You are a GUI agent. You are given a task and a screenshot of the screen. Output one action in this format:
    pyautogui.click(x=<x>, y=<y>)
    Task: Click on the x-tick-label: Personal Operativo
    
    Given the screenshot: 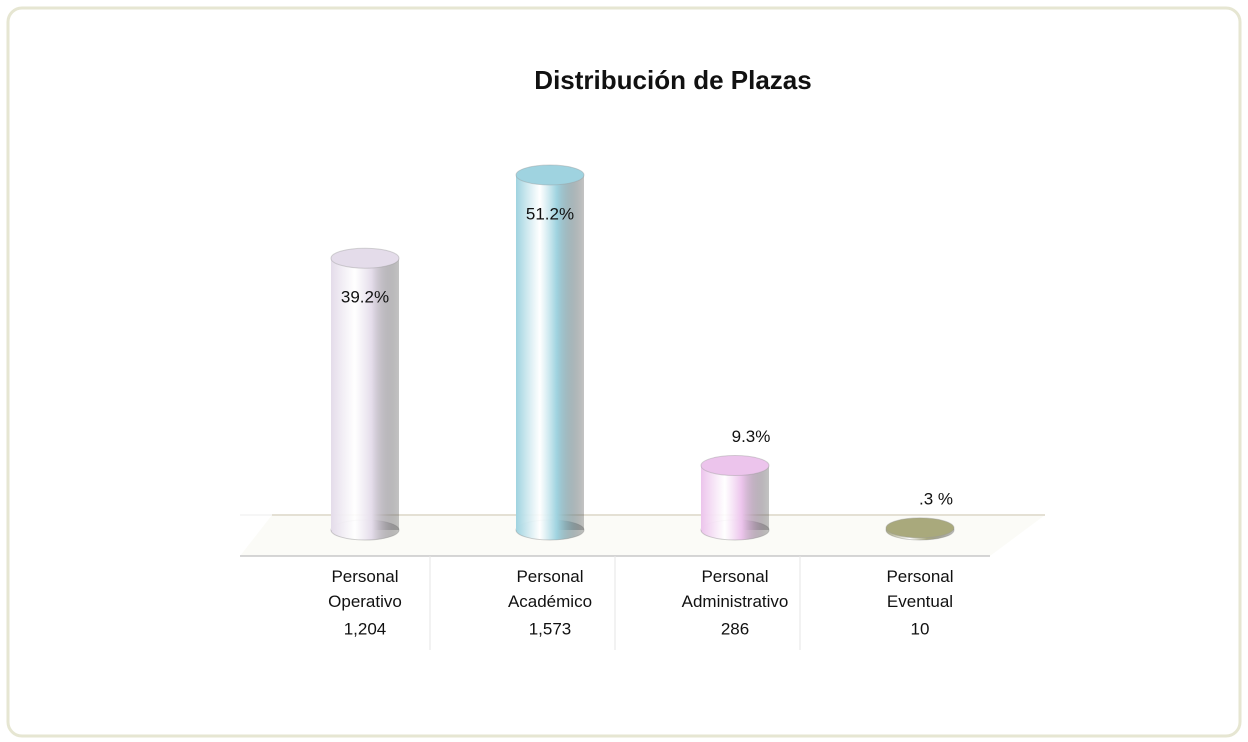 What is the action you would take?
    pyautogui.click(x=365, y=589)
    